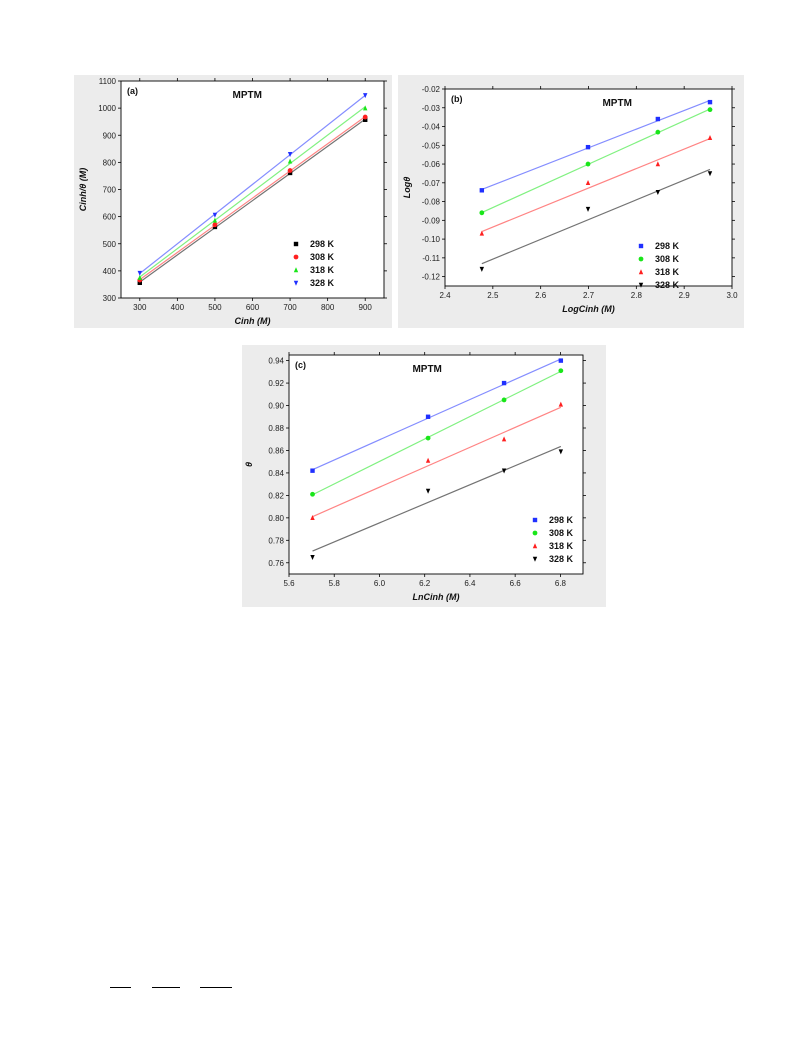  Describe the element at coordinates (253, 307) in the screenshot. I see `x-tick-label: 600` at that location.